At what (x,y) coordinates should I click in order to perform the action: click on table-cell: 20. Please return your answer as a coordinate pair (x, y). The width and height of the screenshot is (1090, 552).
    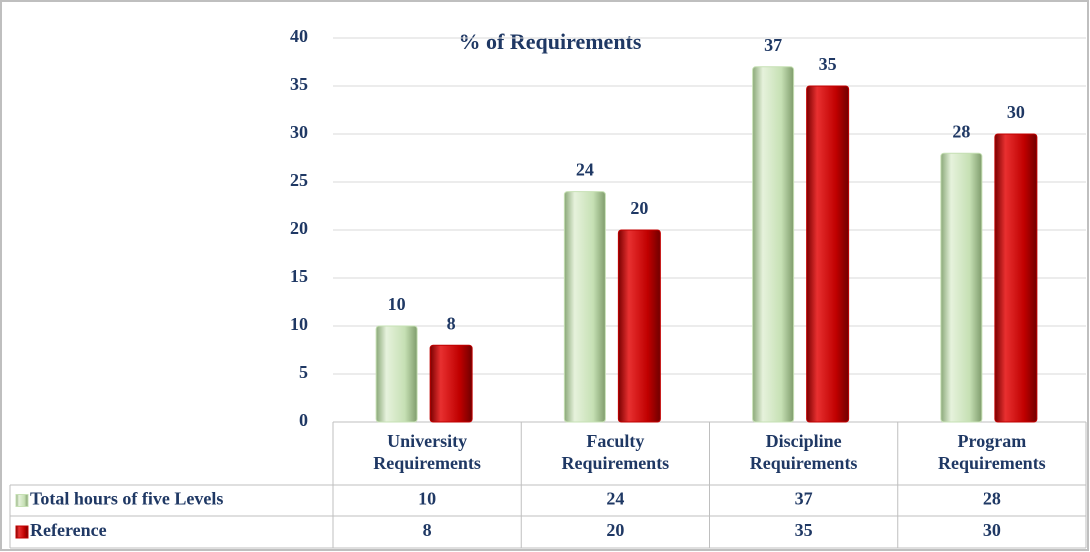
    Looking at the image, I should click on (615, 530).